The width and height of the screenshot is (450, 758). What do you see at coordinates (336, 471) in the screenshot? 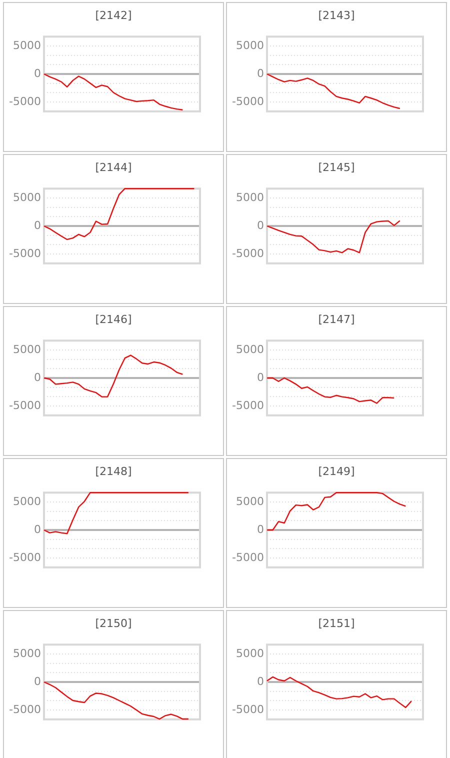
I see `chart-title: [2149]` at bounding box center [336, 471].